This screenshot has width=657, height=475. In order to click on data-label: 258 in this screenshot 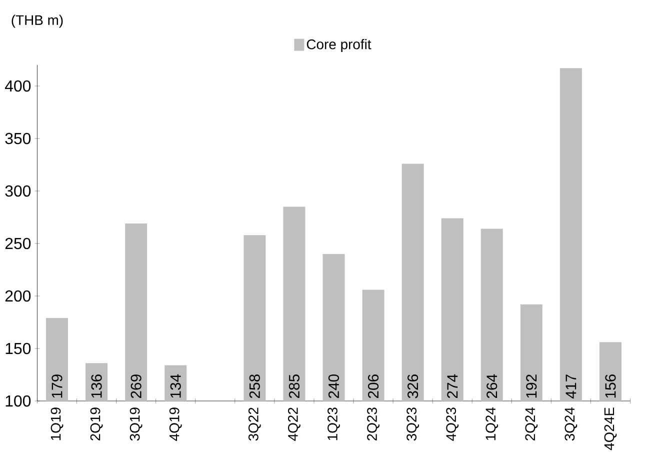, I will do `click(254, 386)`.